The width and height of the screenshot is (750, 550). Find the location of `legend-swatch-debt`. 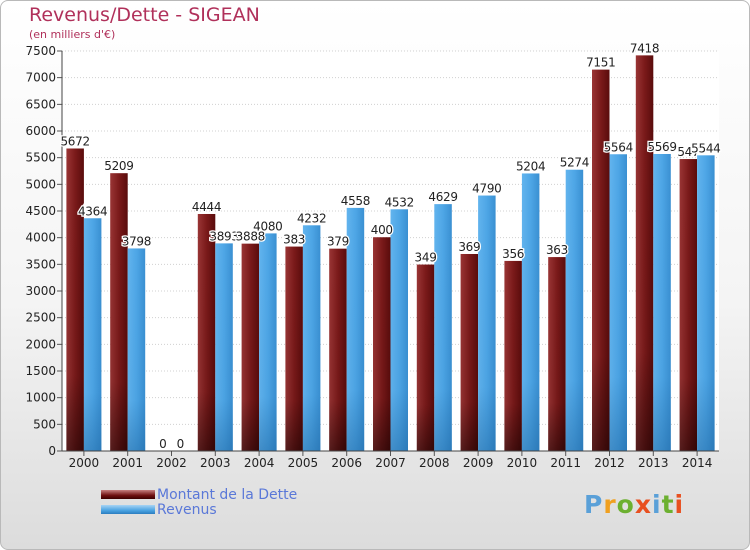

legend-swatch-debt is located at coordinates (128, 494).